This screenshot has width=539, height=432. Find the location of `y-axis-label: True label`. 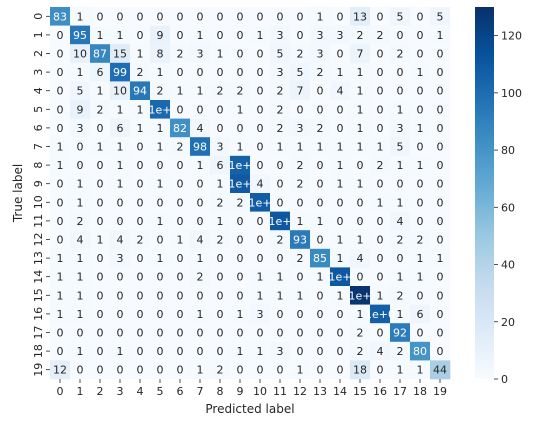

y-axis-label: True label is located at coordinates (18, 193).